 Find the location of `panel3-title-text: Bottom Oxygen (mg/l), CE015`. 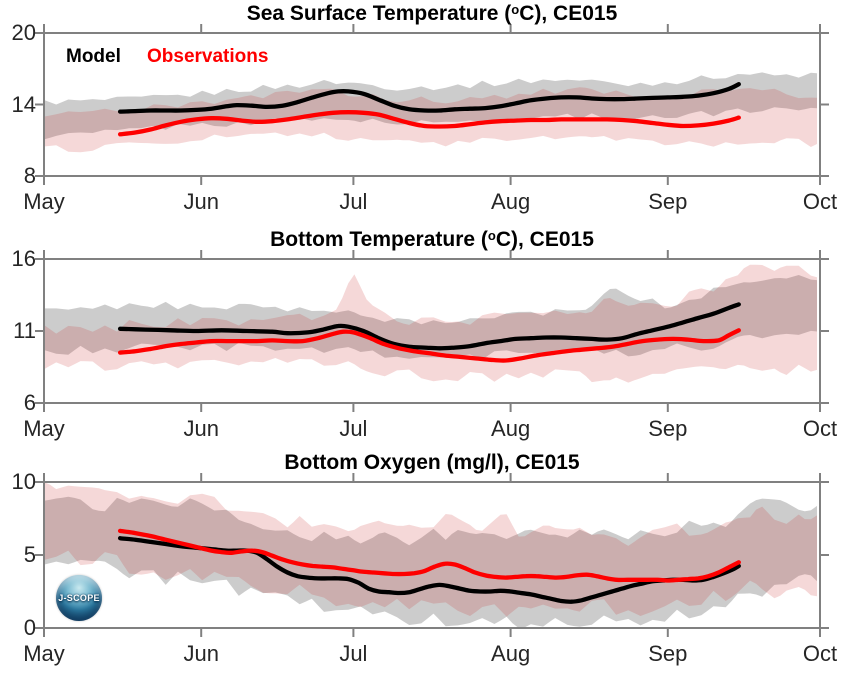

panel3-title-text: Bottom Oxygen (mg/l), CE015 is located at coordinates (432, 462).